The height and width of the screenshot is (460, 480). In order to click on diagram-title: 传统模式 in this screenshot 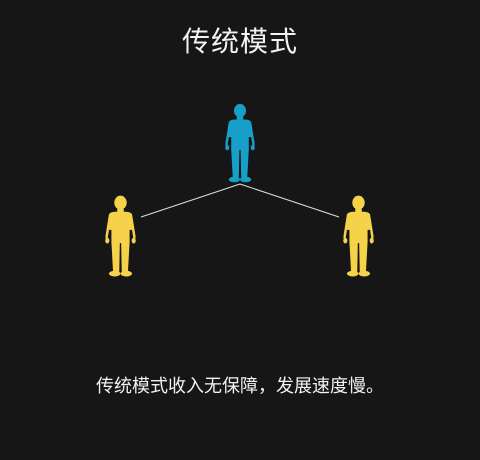, I will do `click(239, 41)`.